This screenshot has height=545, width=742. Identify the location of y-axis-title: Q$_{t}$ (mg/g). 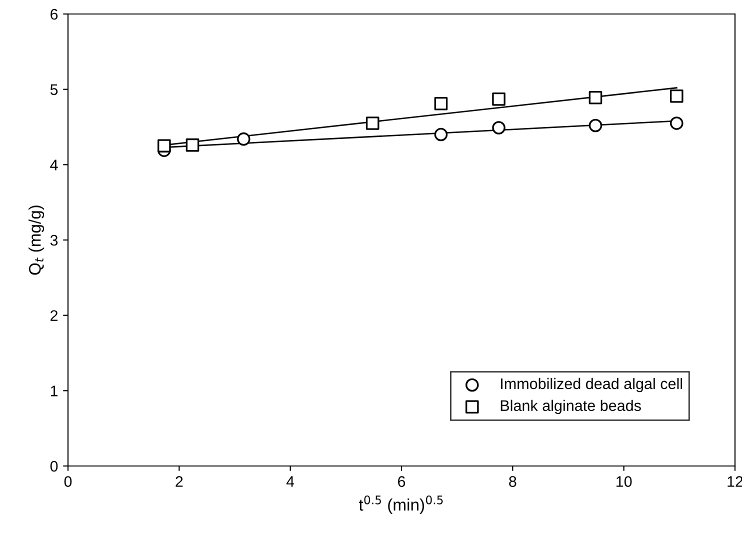
(36, 240).